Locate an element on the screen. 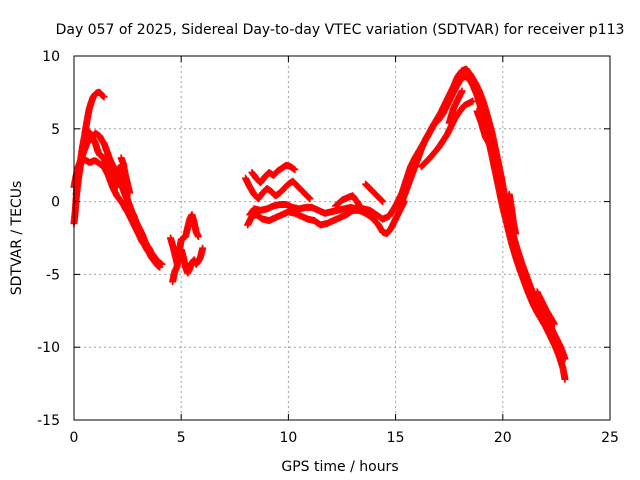  x-tick-label: 0 is located at coordinates (74, 438).